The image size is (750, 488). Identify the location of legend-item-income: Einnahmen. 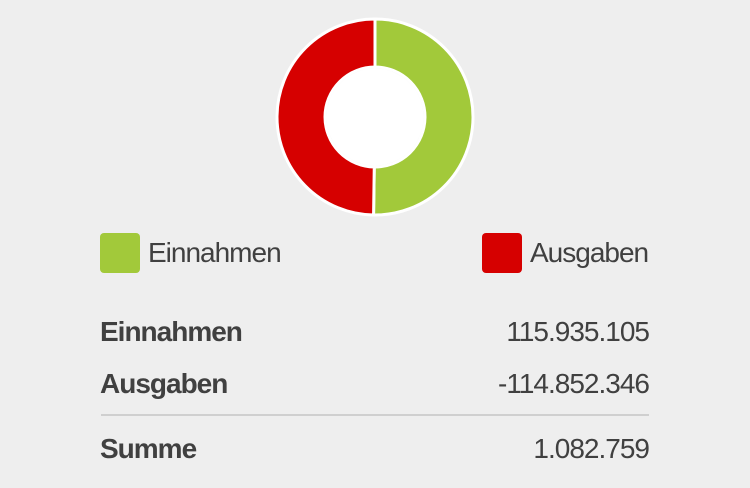
(191, 253).